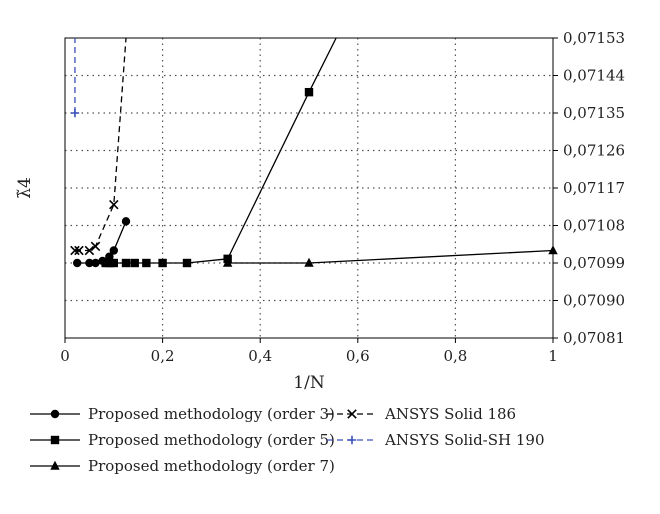 The image size is (660, 514). I want to click on legend-label: Proposed methodology (order 7), so click(211, 466).